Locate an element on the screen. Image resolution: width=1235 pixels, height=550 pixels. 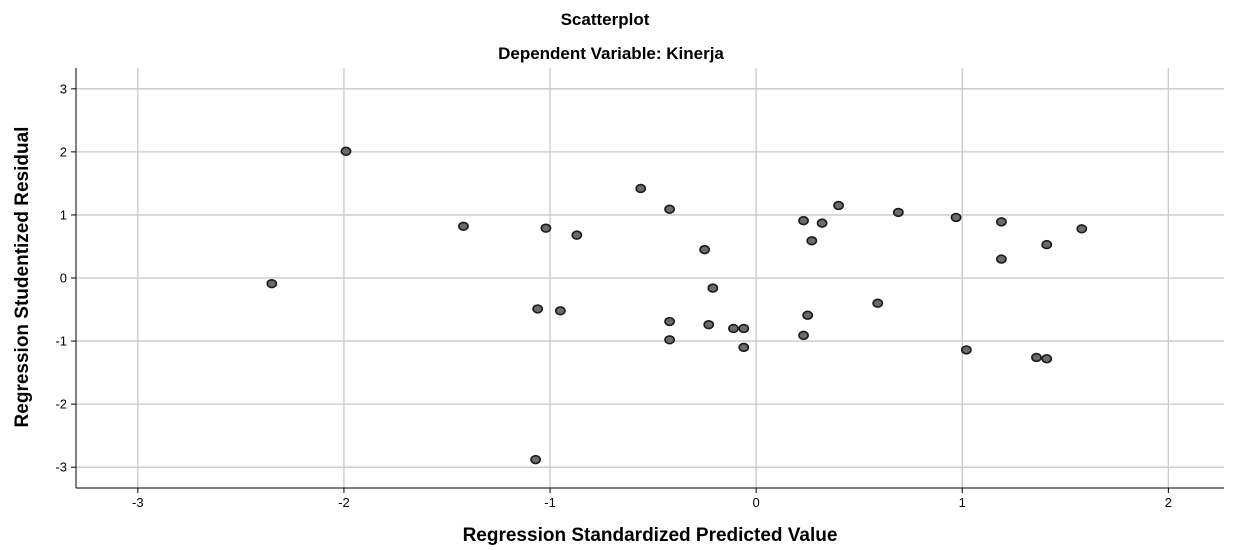
y-tick-label: 0 is located at coordinates (63, 278).